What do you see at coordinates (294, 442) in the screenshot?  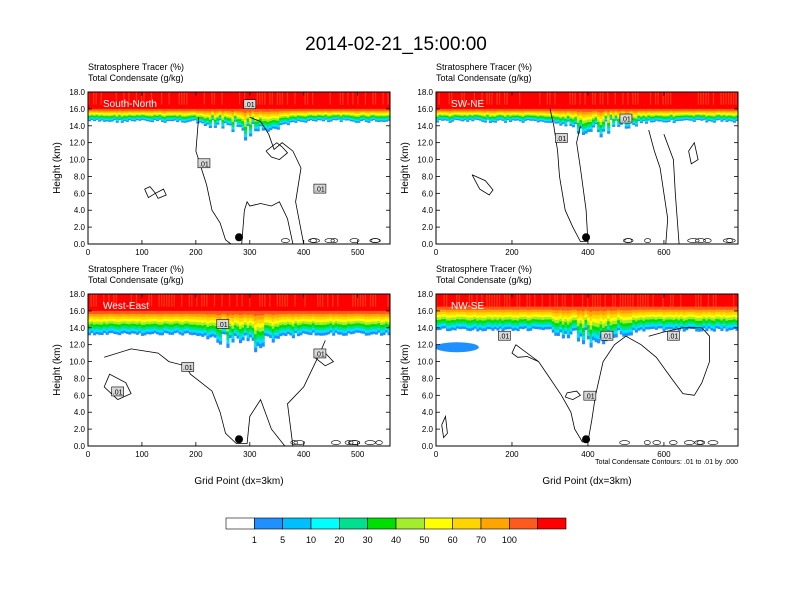 I see `surface-contour` at bounding box center [294, 442].